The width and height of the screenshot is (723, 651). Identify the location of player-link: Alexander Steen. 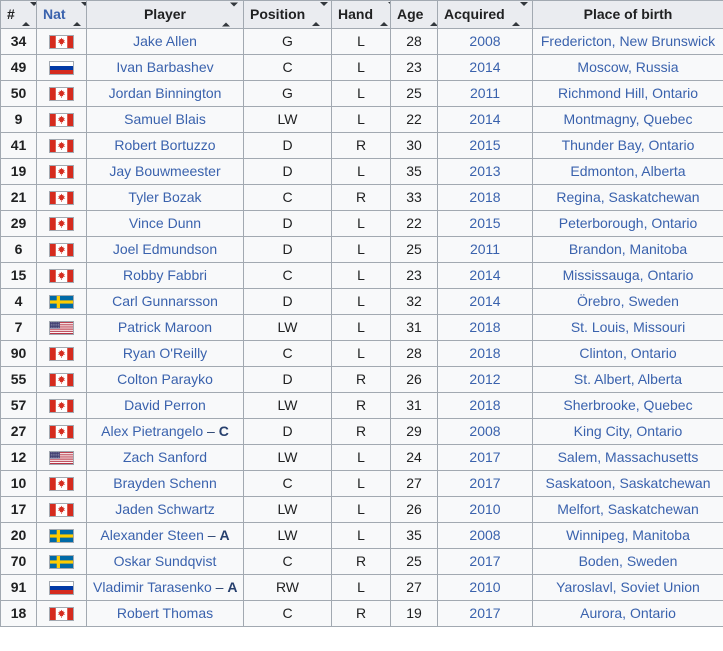
(152, 535).